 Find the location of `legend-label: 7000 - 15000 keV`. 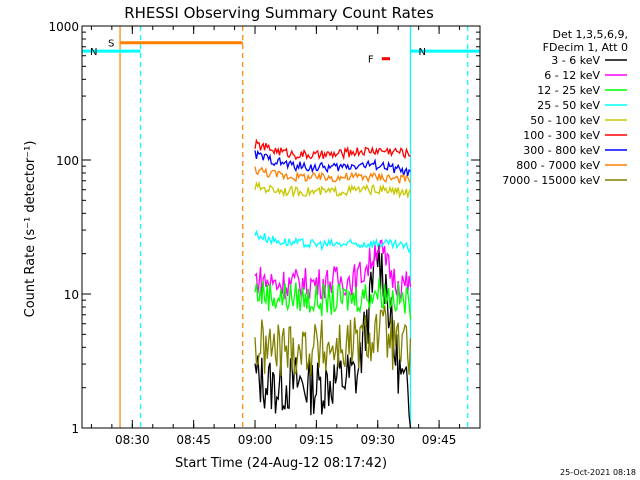

legend-label: 7000 - 15000 keV is located at coordinates (551, 180).